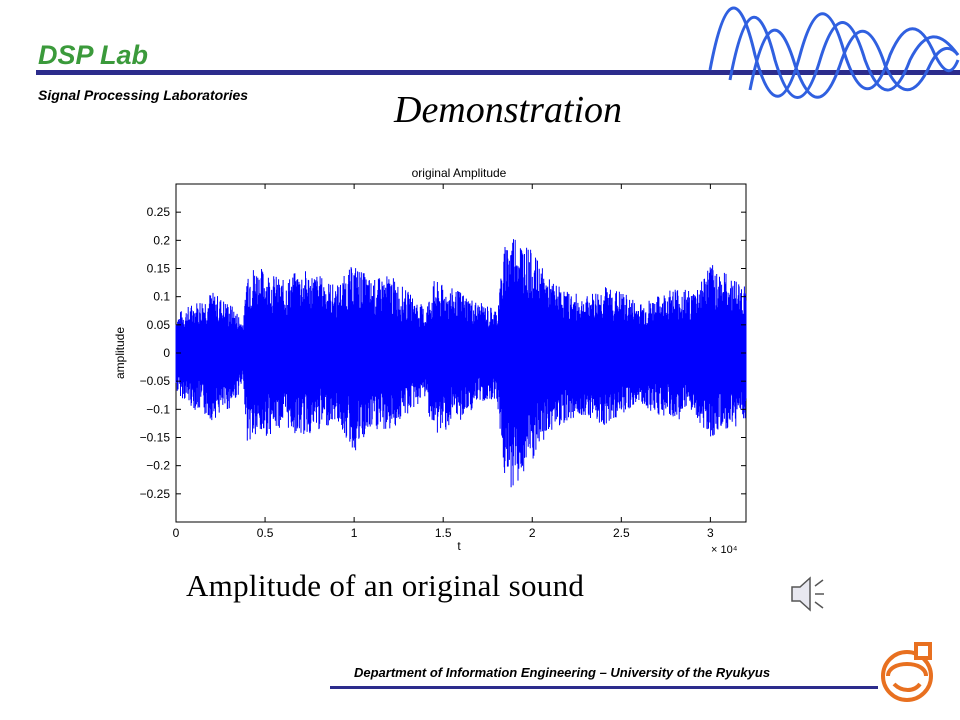 The width and height of the screenshot is (960, 720). Describe the element at coordinates (443, 533) in the screenshot. I see `x-tick-label: 1.5` at that location.